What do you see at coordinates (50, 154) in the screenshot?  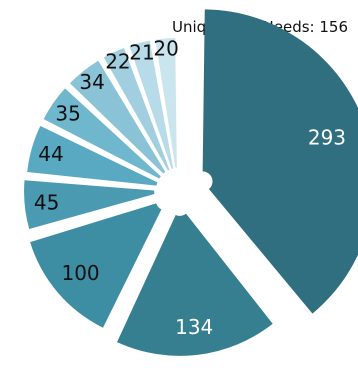 I see `pie-slice-label-5: 44` at bounding box center [50, 154].